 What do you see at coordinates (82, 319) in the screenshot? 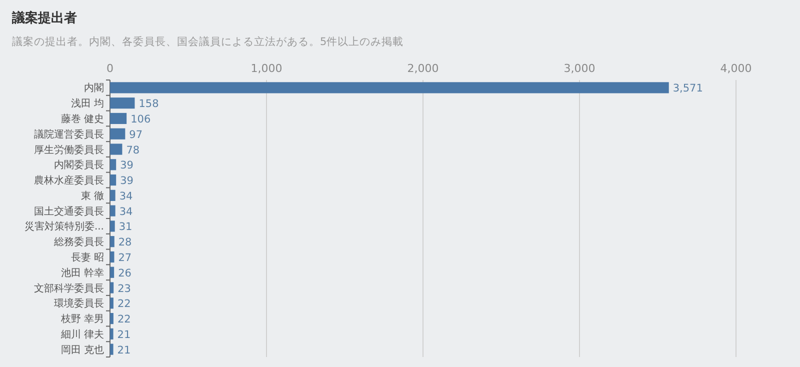
I see `y-tick-label: 枝野 幸男` at bounding box center [82, 319].